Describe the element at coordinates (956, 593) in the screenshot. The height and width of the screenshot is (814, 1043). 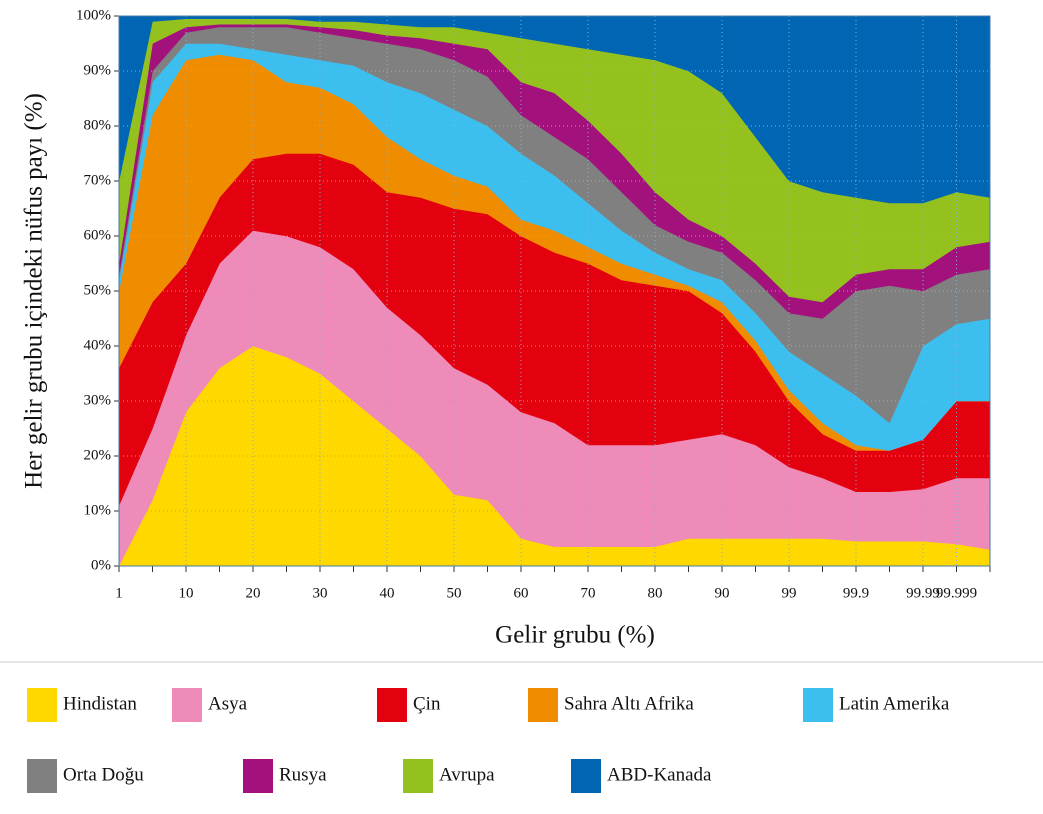
I see `x-tick-label: 99.999` at that location.